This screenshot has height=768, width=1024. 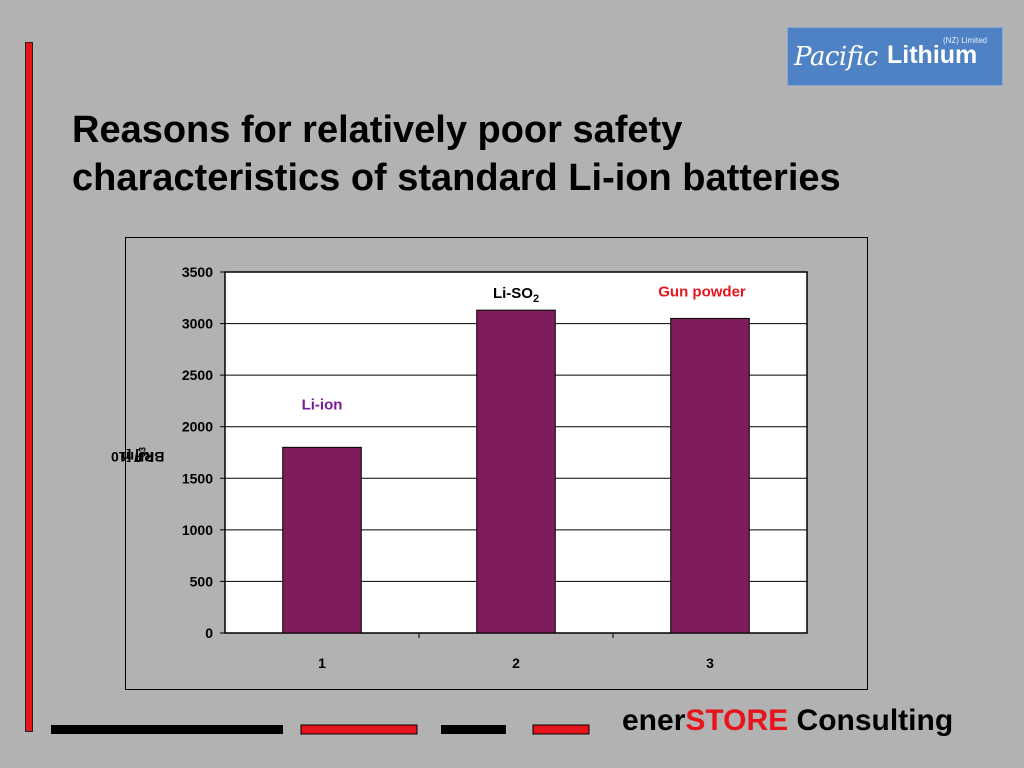 What do you see at coordinates (836, 57) in the screenshot?
I see `logo-word-pacific: Pacific` at bounding box center [836, 57].